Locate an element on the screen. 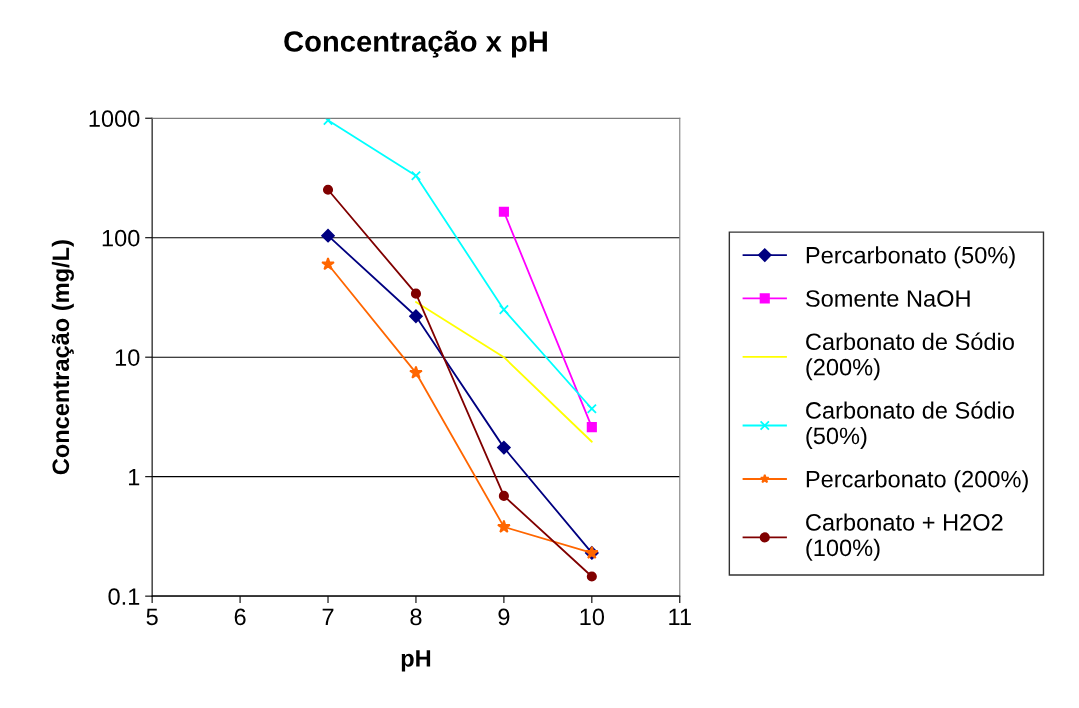 The image size is (1079, 708). x-tick-label: 7 is located at coordinates (328, 617).